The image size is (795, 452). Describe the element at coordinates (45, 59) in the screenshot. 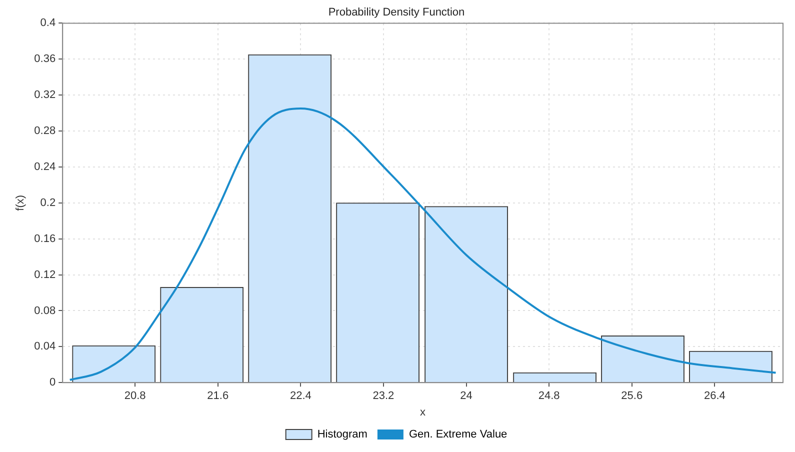

I see `y-tick-label: 0.36` at that location.